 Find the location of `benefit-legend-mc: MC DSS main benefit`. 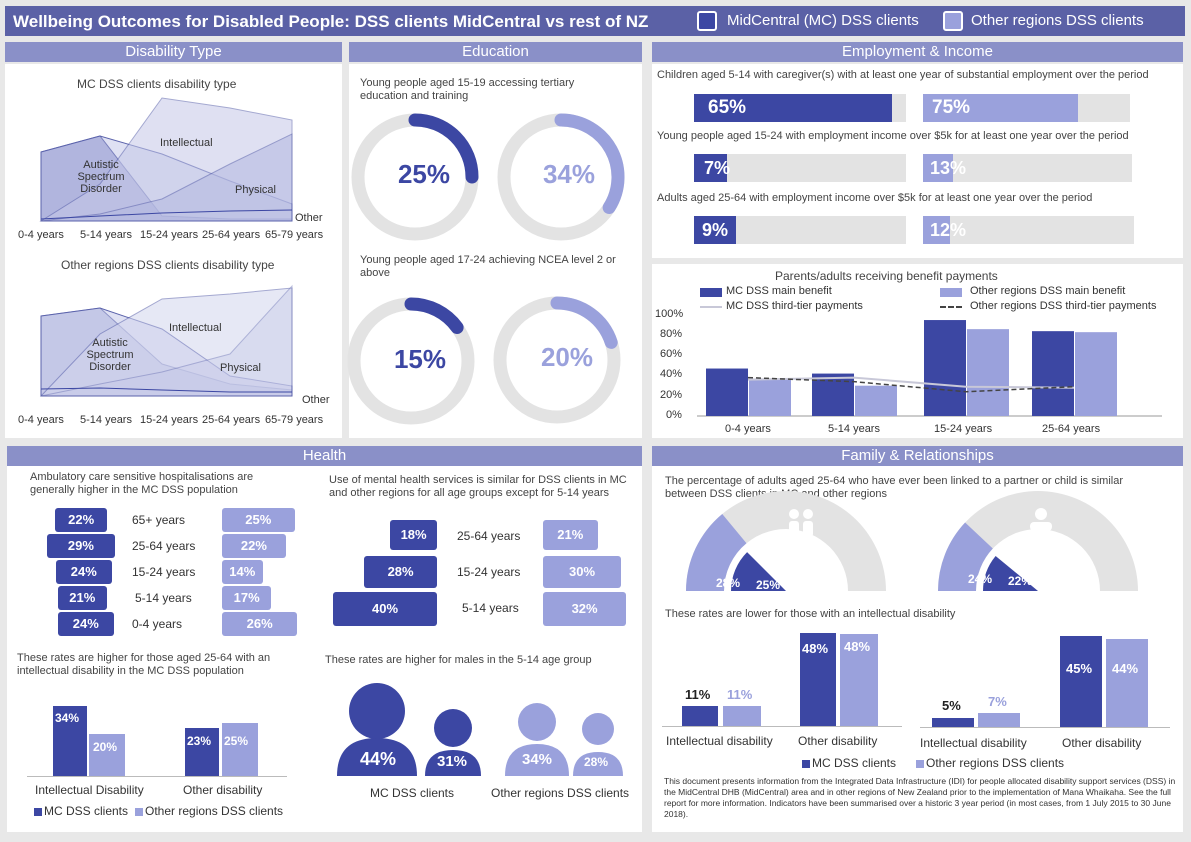

benefit-legend-mc: MC DSS main benefit is located at coordinates (779, 291).